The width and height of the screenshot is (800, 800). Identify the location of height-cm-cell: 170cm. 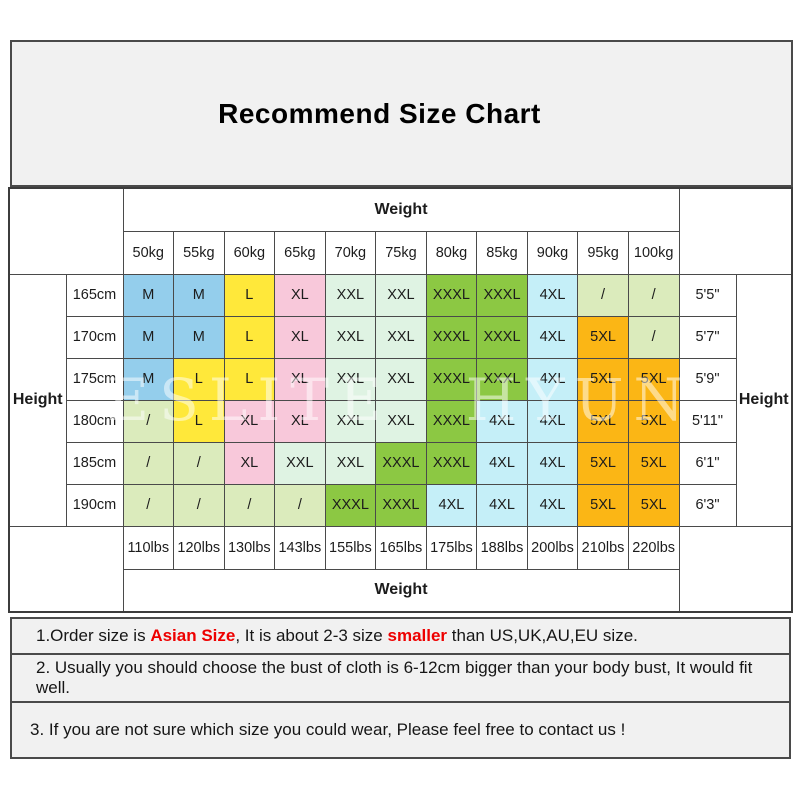
(94, 337).